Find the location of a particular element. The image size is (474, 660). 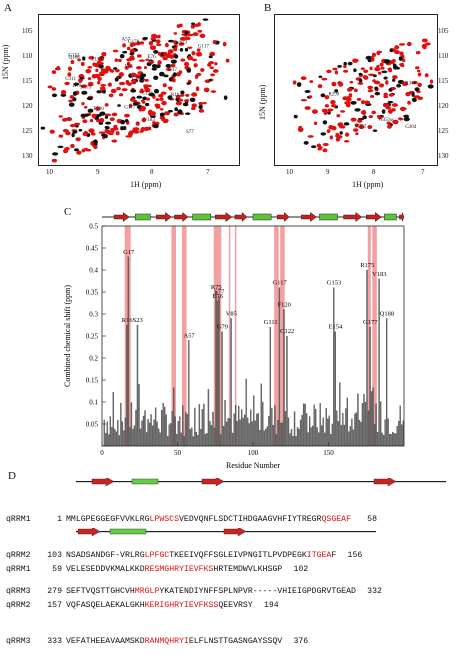

helix-bar-icon is located at coordinates (201, 217).